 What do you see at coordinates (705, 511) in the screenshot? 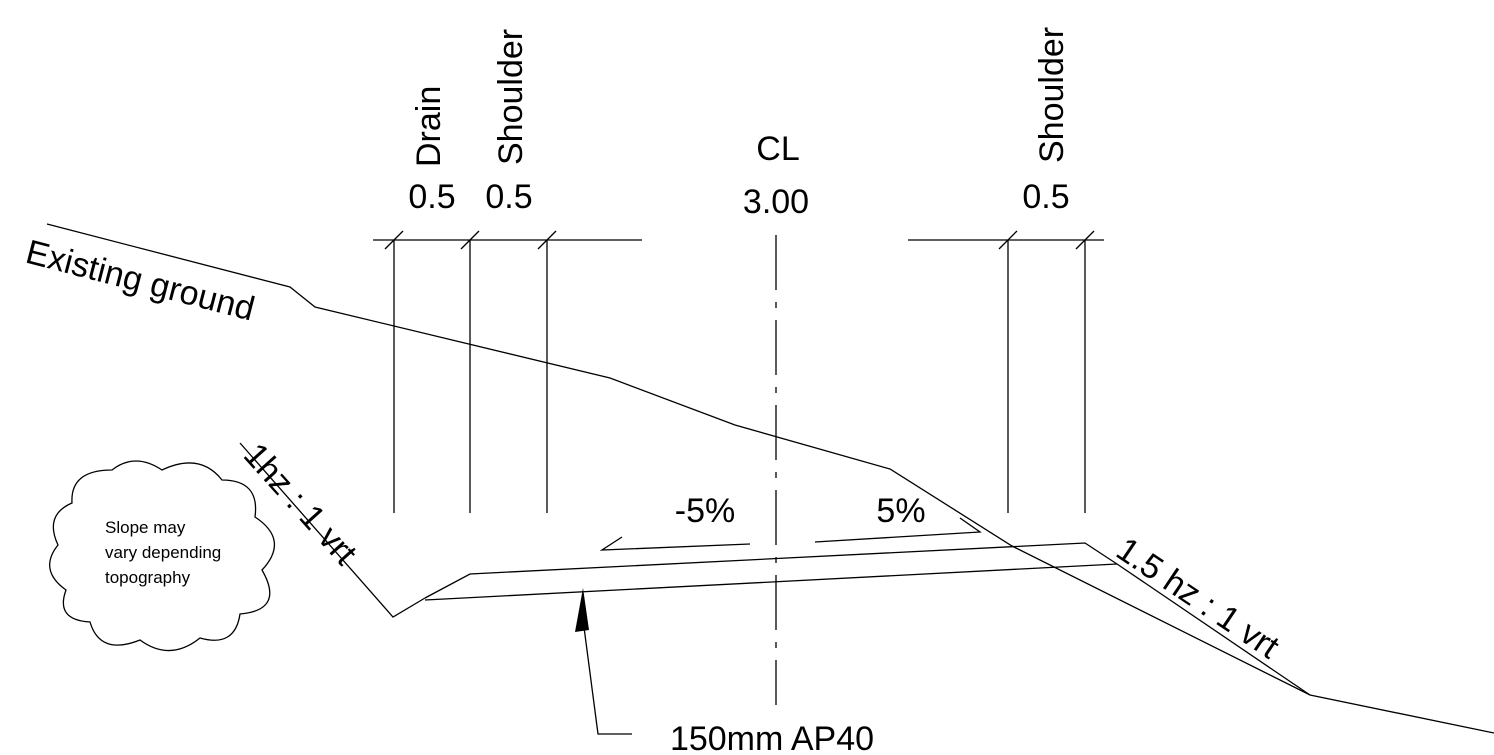
I see `label-crossfall-left: -5%` at bounding box center [705, 511].